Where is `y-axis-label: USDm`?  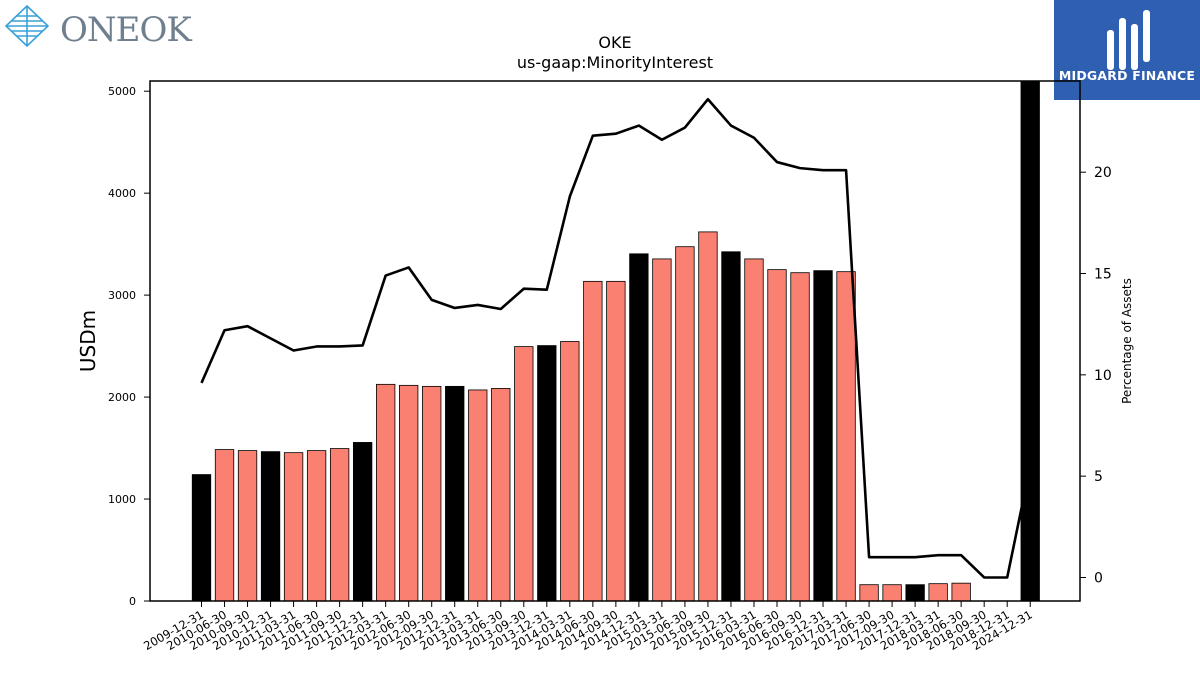
y-axis-label: USDm is located at coordinates (88, 341).